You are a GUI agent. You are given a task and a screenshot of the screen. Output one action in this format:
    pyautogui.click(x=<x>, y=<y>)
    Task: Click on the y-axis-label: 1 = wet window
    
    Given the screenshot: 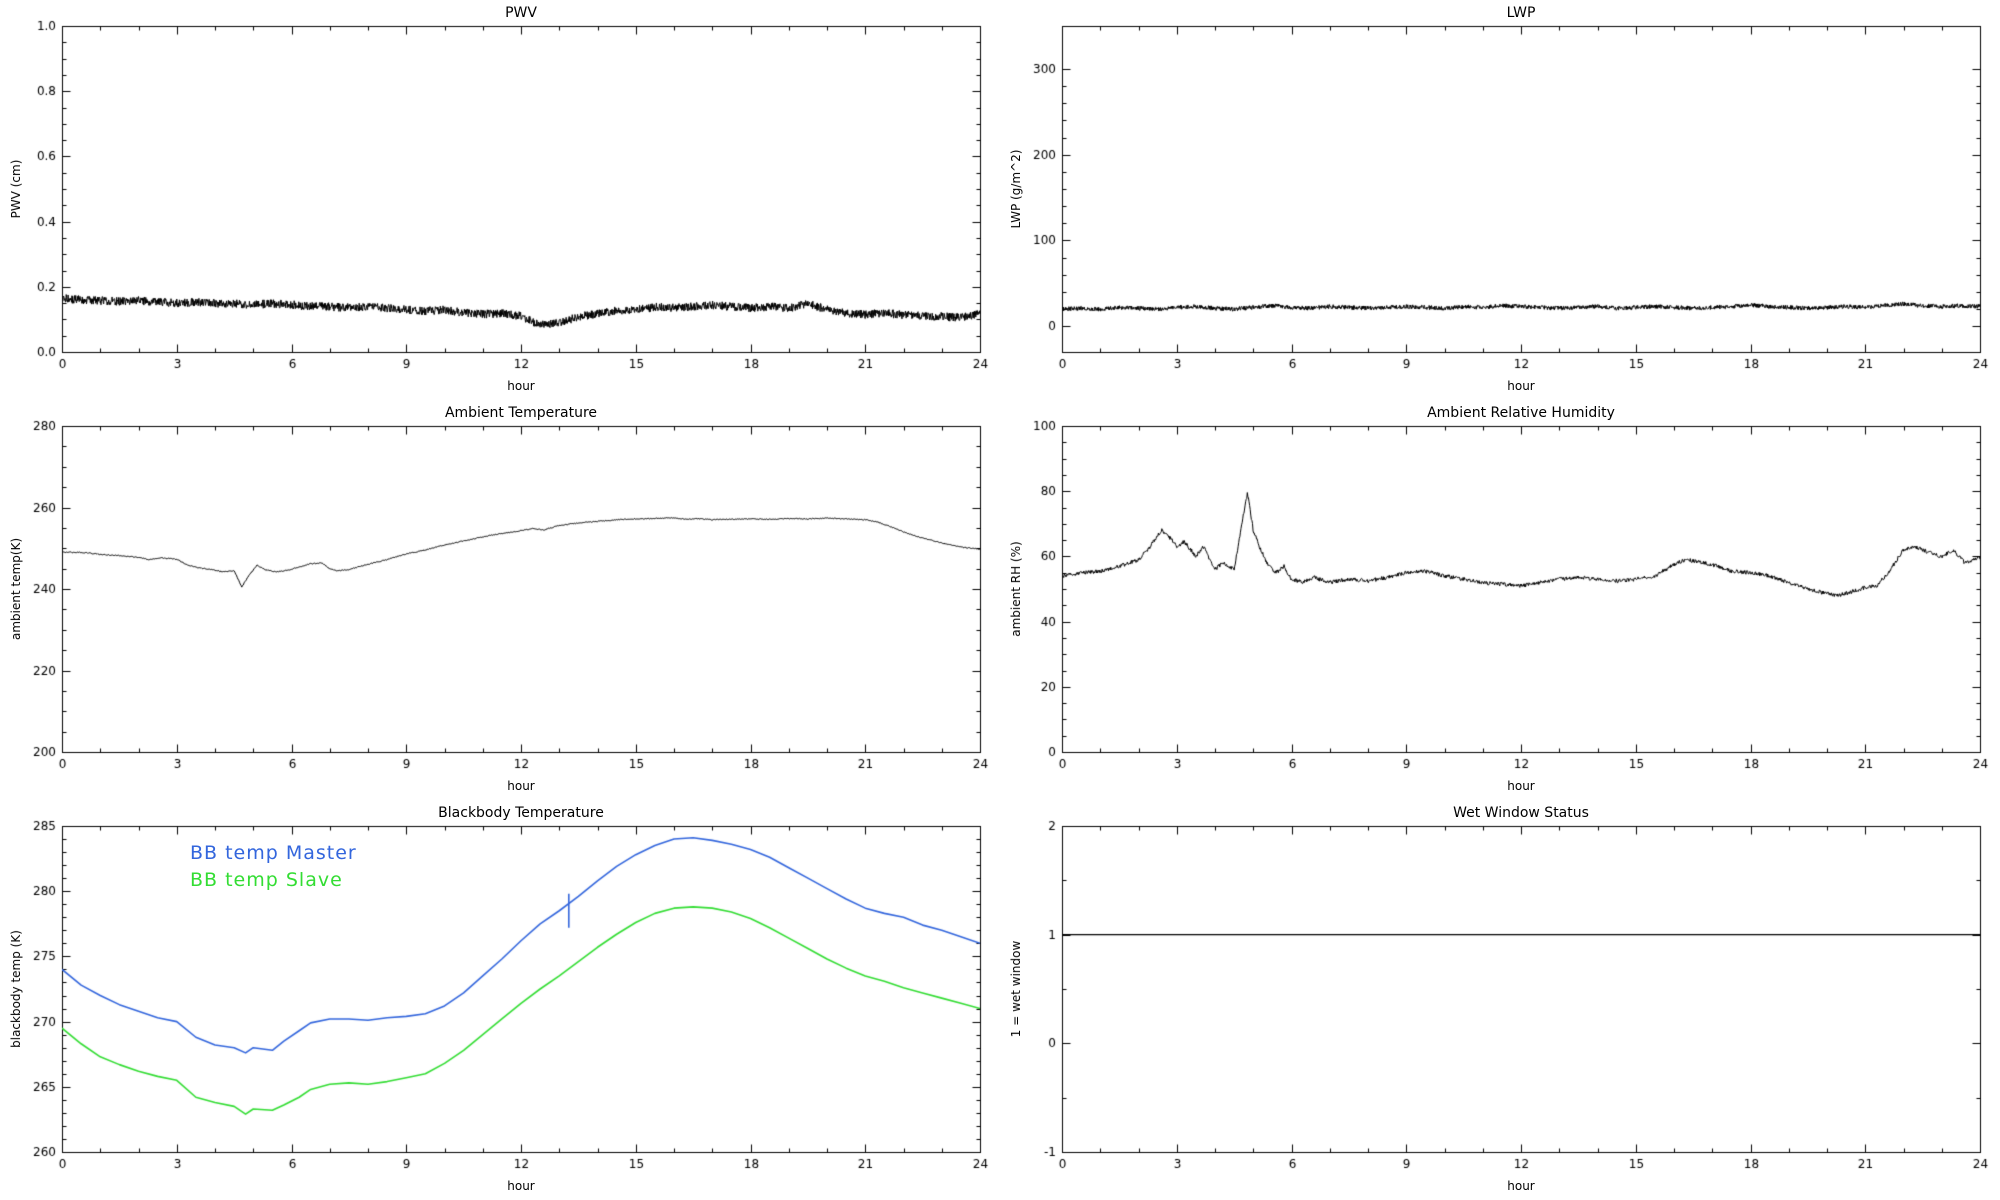 What is the action you would take?
    pyautogui.click(x=1016, y=989)
    